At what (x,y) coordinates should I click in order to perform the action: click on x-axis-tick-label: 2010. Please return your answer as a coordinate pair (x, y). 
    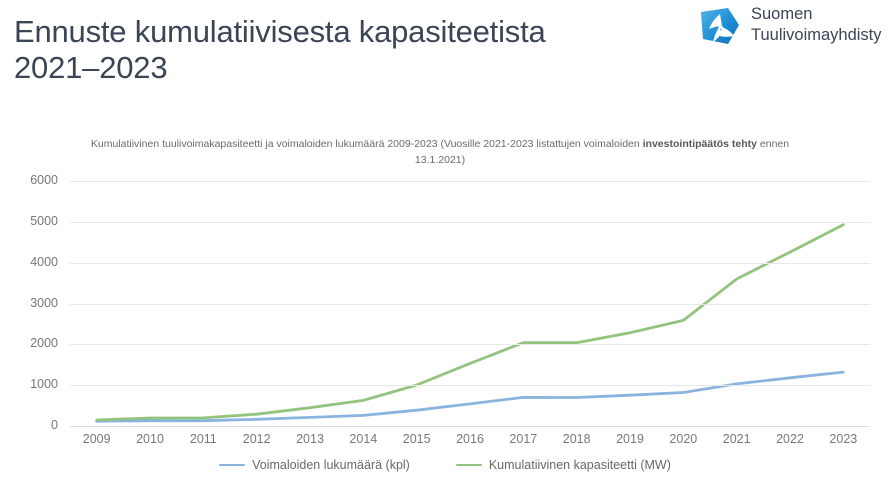
    Looking at the image, I should click on (150, 439).